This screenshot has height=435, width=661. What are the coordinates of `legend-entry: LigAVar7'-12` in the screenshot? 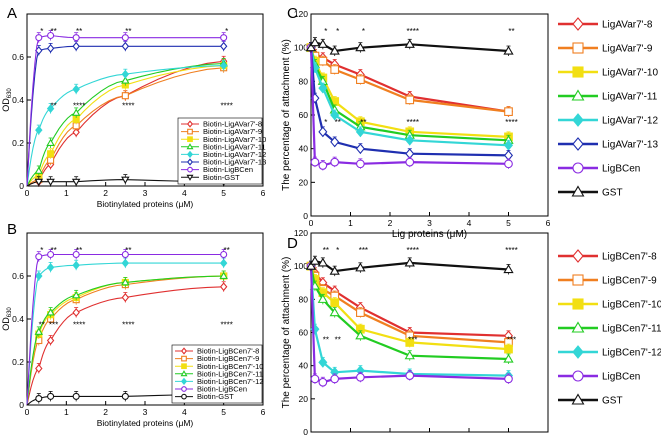 It's located at (630, 121).